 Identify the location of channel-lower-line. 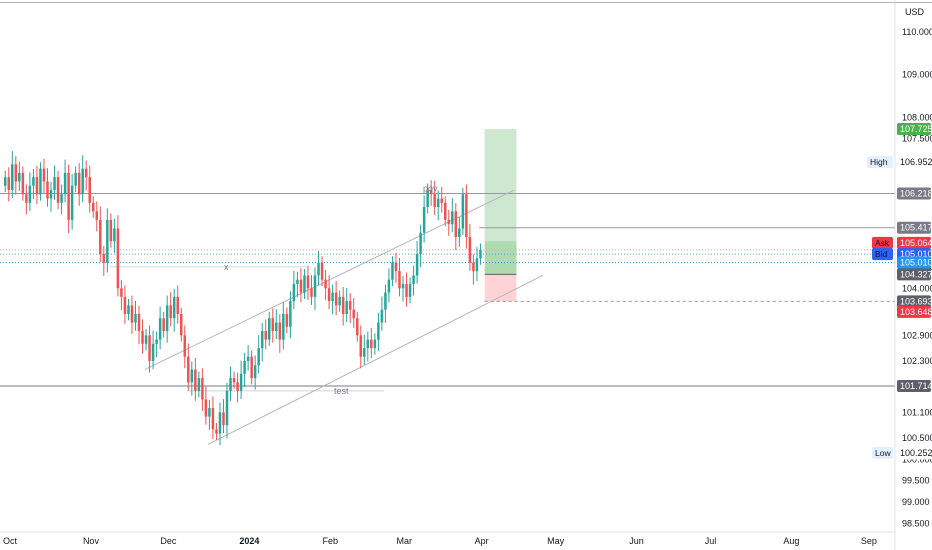
(375, 360).